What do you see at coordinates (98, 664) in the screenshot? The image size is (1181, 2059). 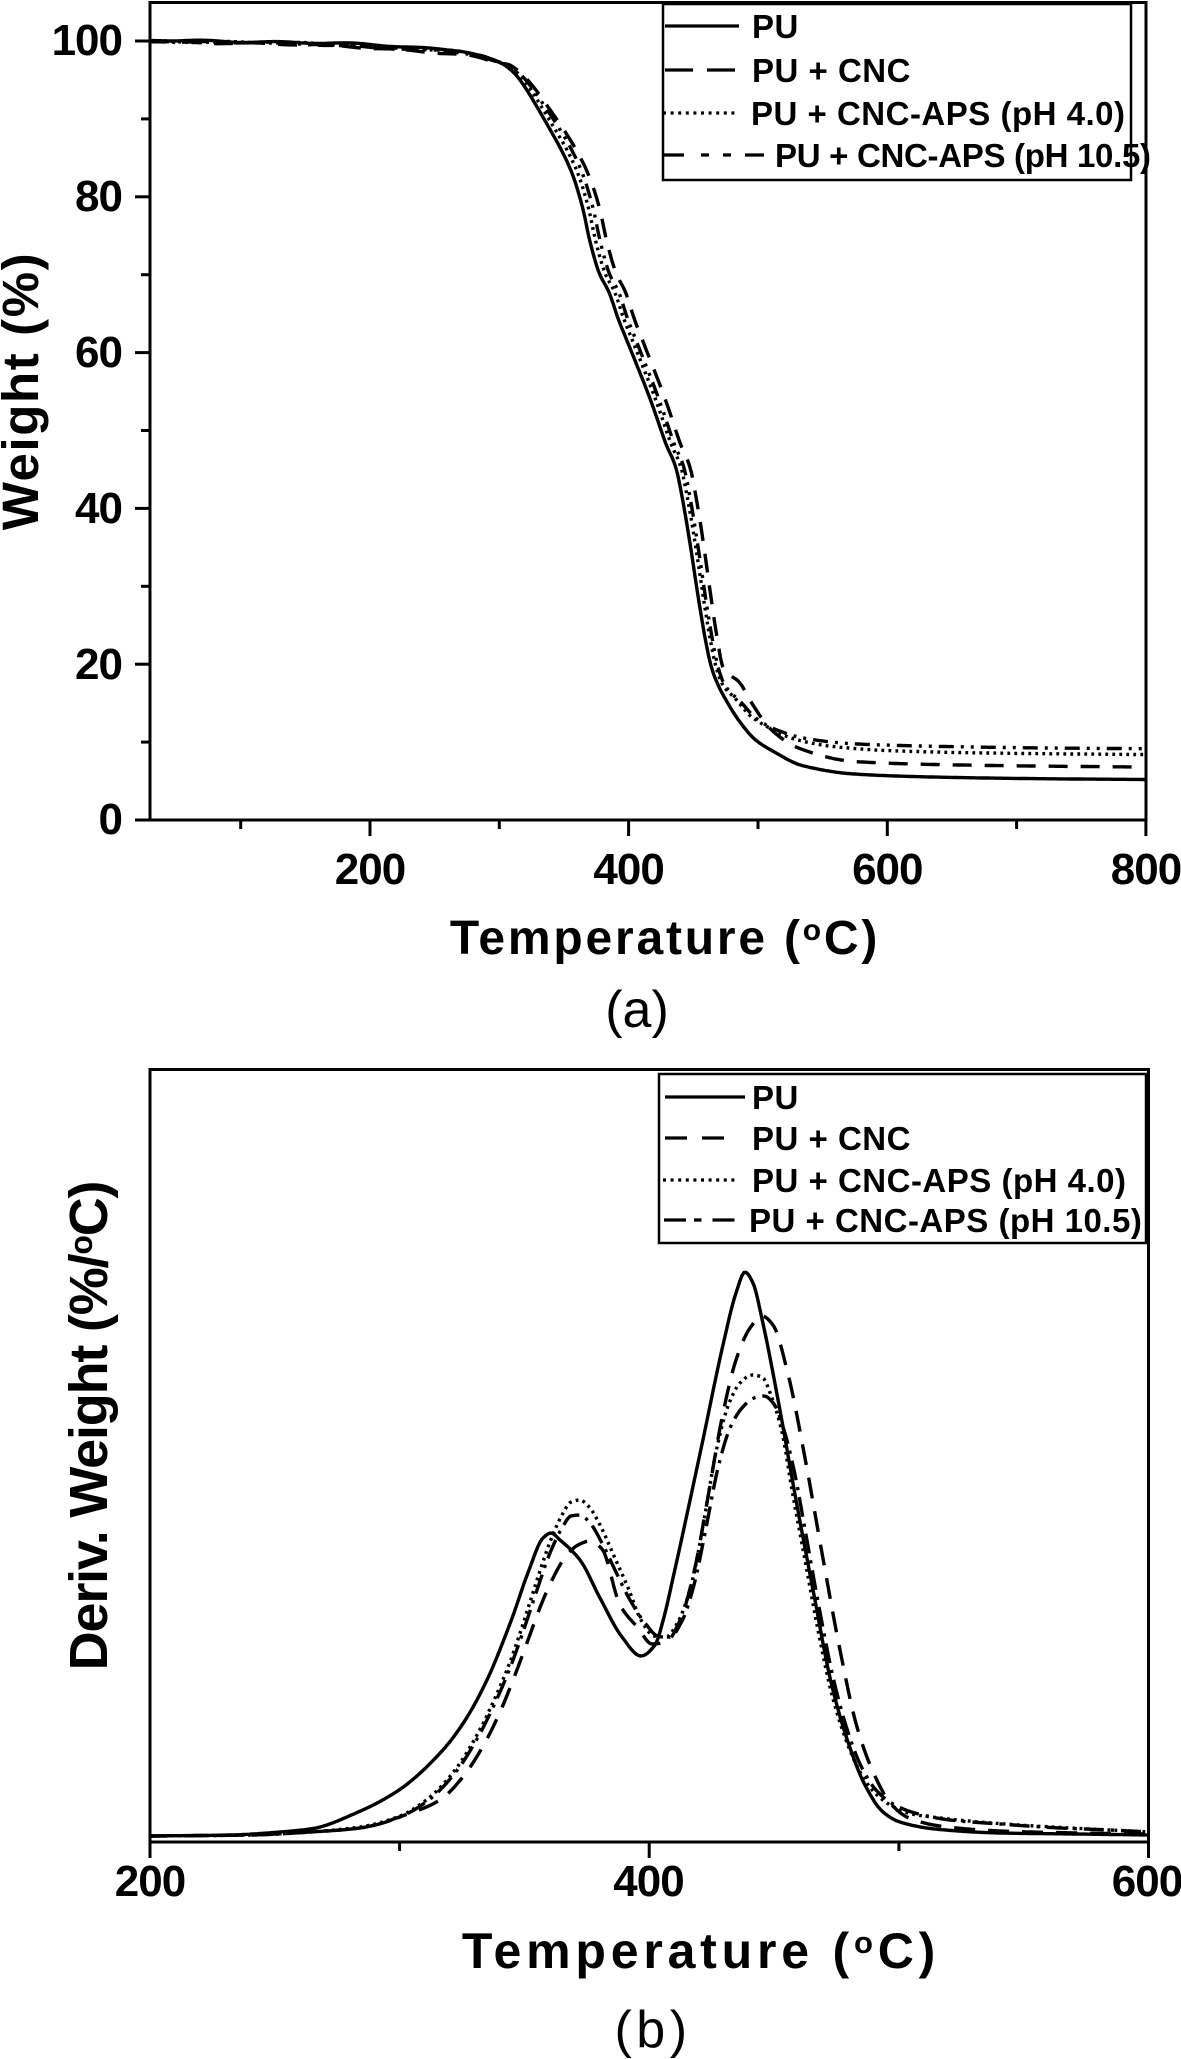 I see `svg-text: 20` at bounding box center [98, 664].